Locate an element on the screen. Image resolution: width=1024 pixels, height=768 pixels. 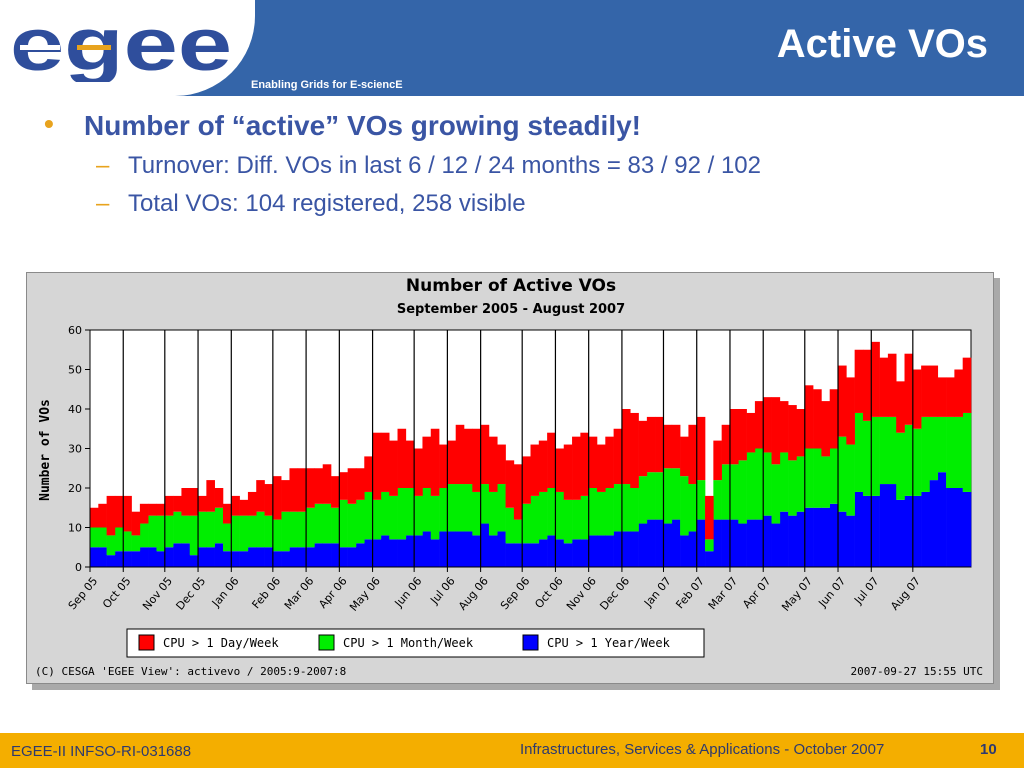
x-tick-label: May 07 is located at coordinates (797, 594).